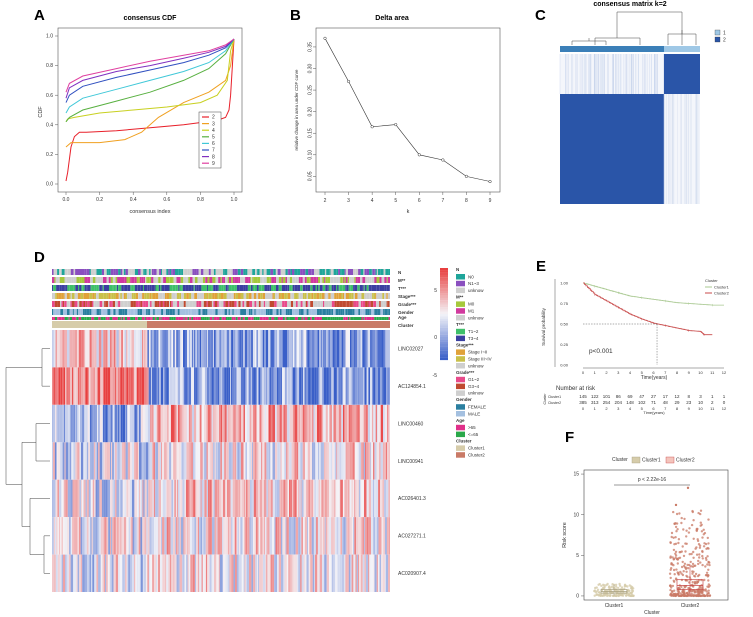 This screenshot has width=753, height=617. I want to click on panel-b-point, so click(466, 176).